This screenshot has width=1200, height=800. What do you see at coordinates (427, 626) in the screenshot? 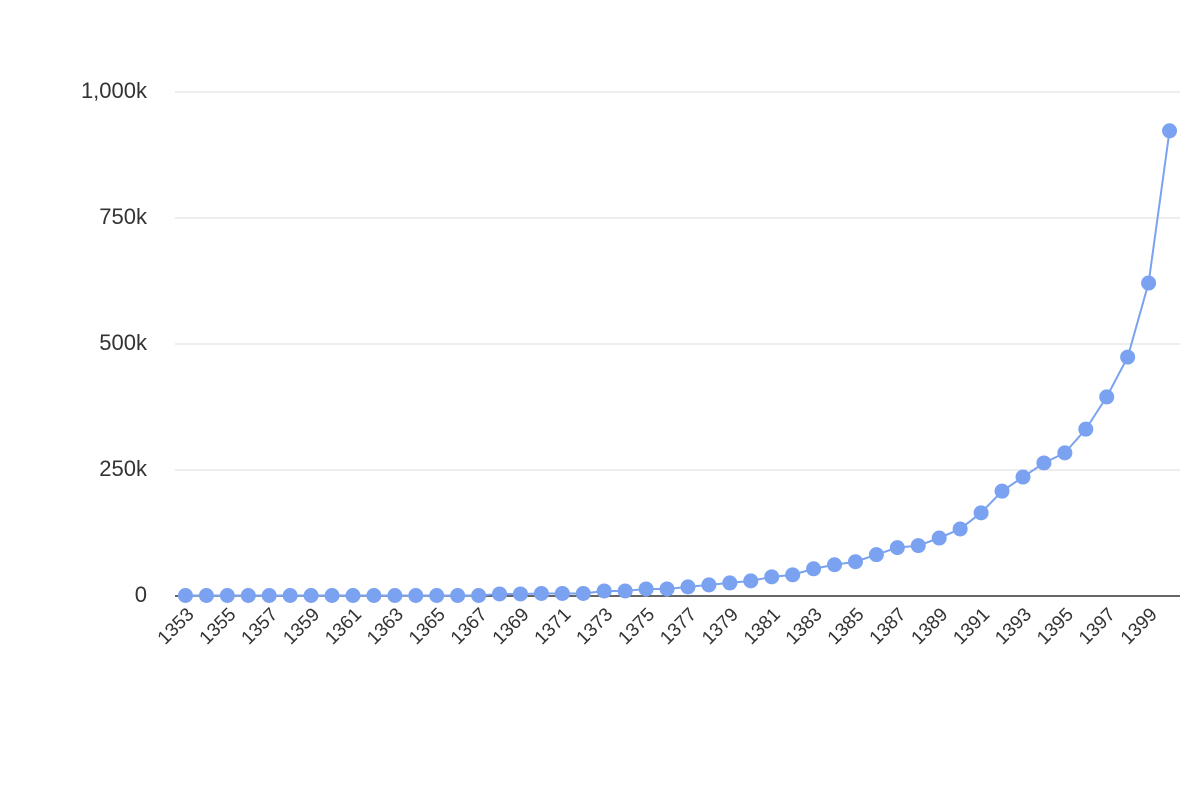
I see `x-tick-label: 1365` at bounding box center [427, 626].